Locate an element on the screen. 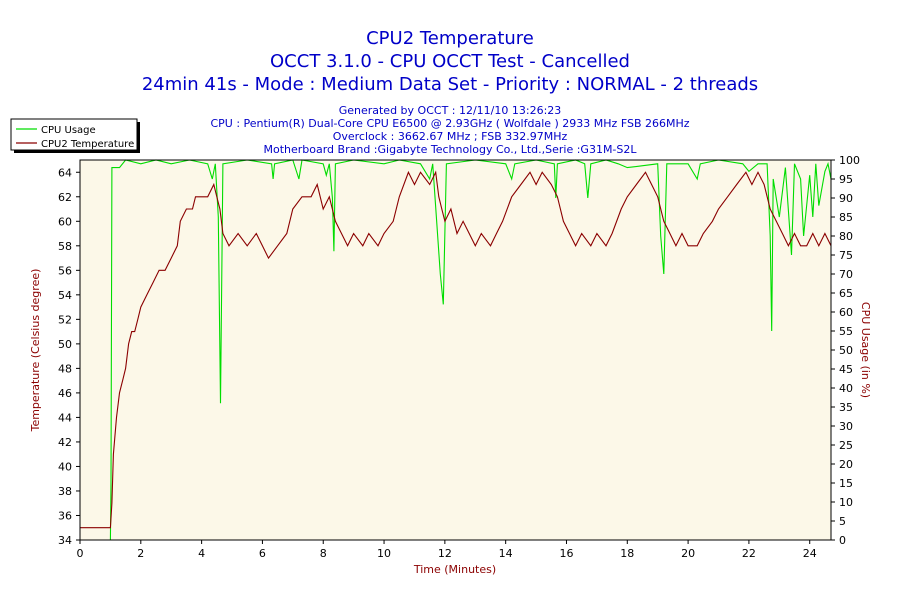  x-tick-label: 6 is located at coordinates (262, 553).